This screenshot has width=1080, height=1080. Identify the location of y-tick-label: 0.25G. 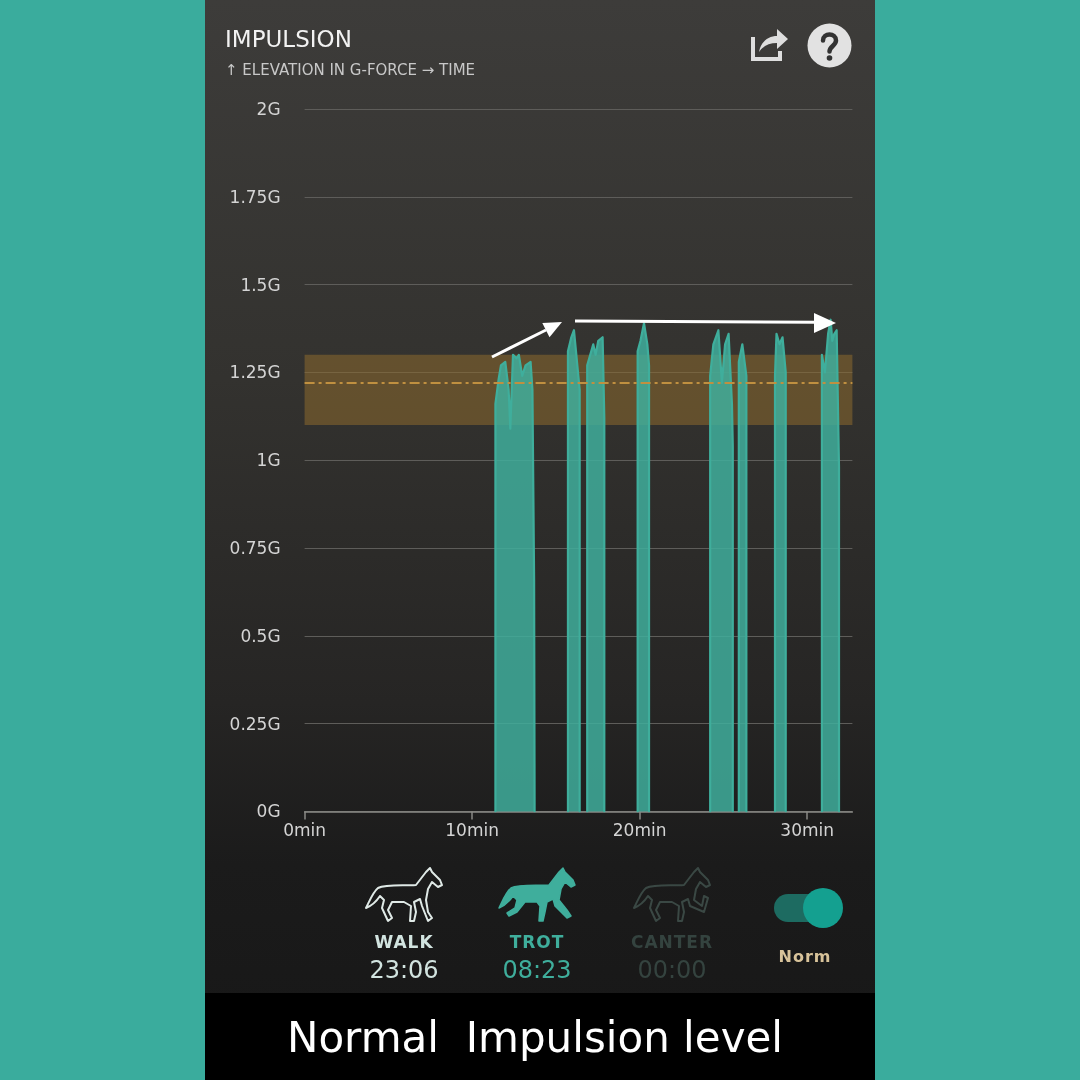
(255, 723).